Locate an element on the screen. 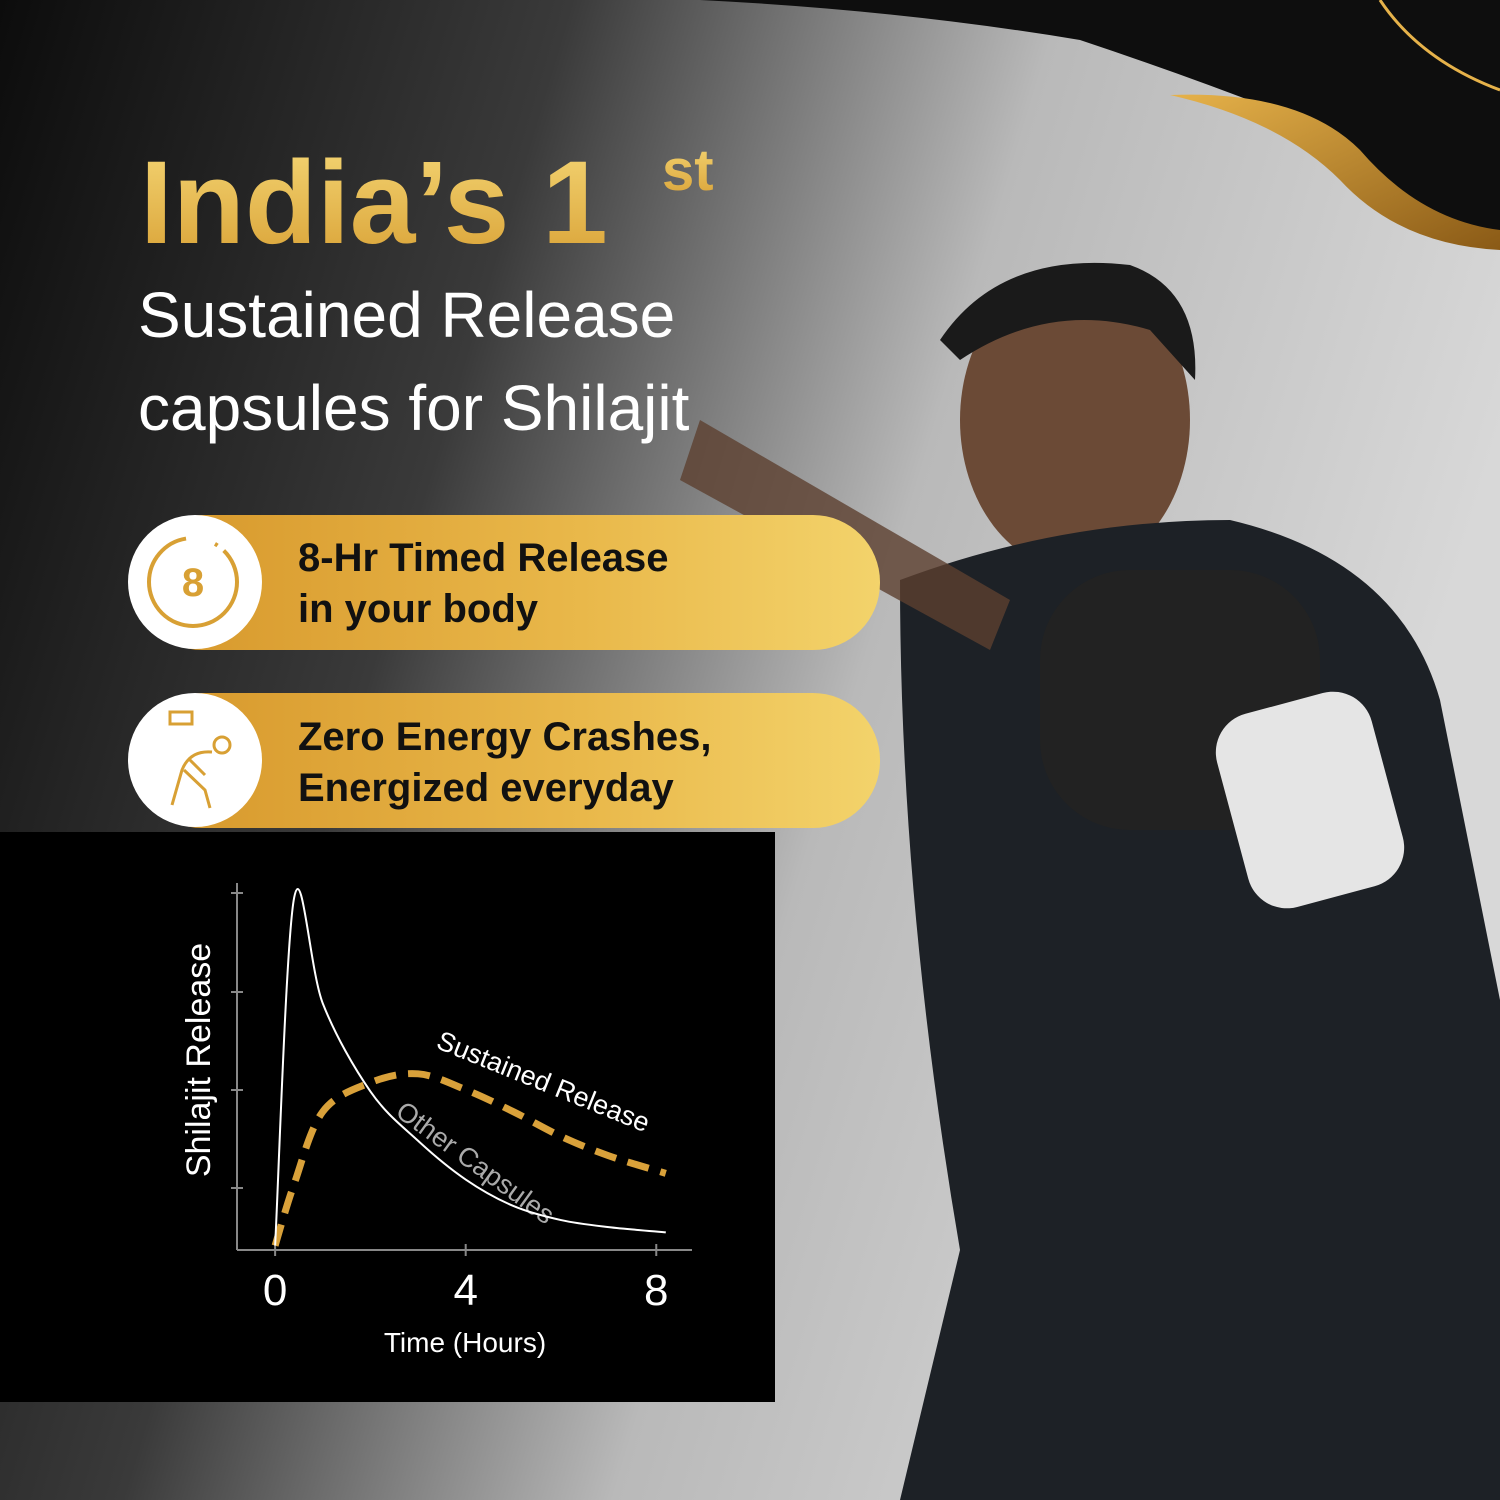 The width and height of the screenshot is (1500, 1500). top-wave is located at coordinates (1100, 120).